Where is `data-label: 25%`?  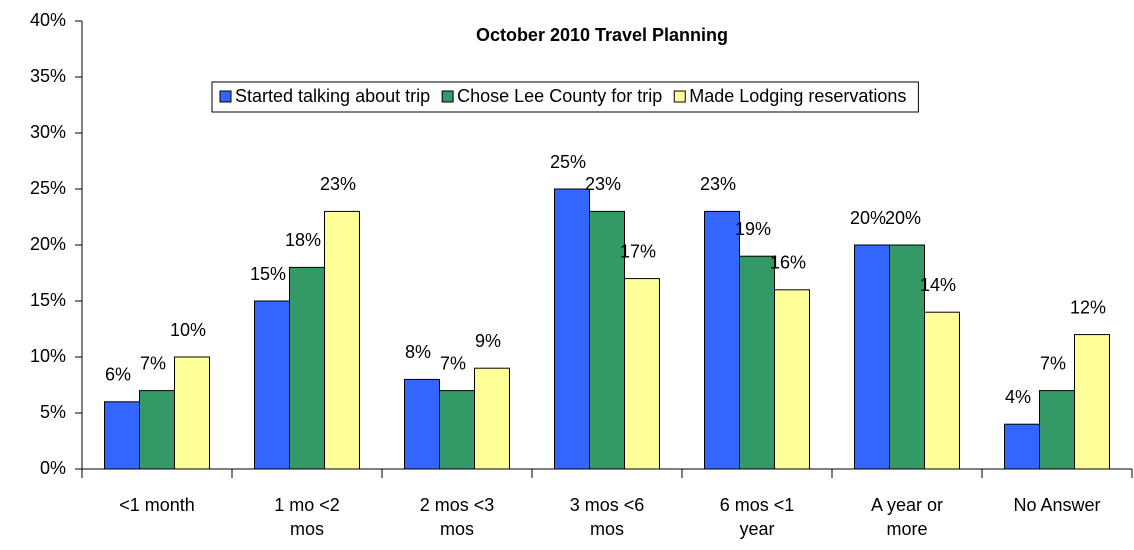
data-label: 25% is located at coordinates (568, 162).